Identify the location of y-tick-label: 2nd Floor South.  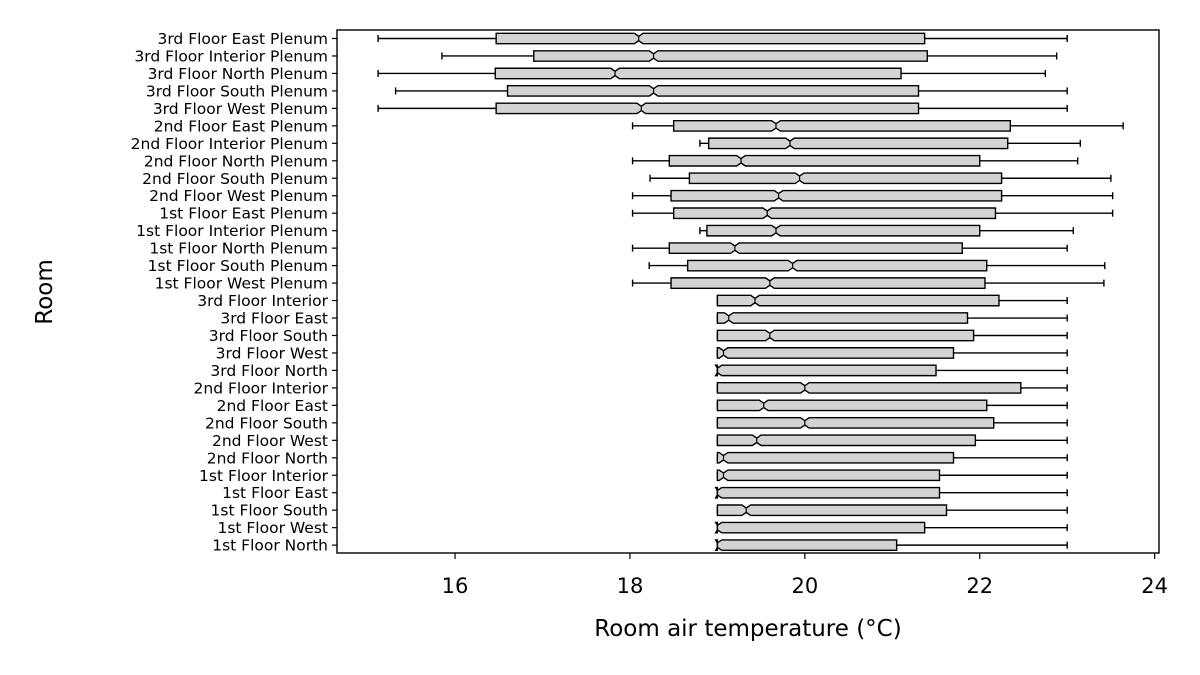
(266, 423).